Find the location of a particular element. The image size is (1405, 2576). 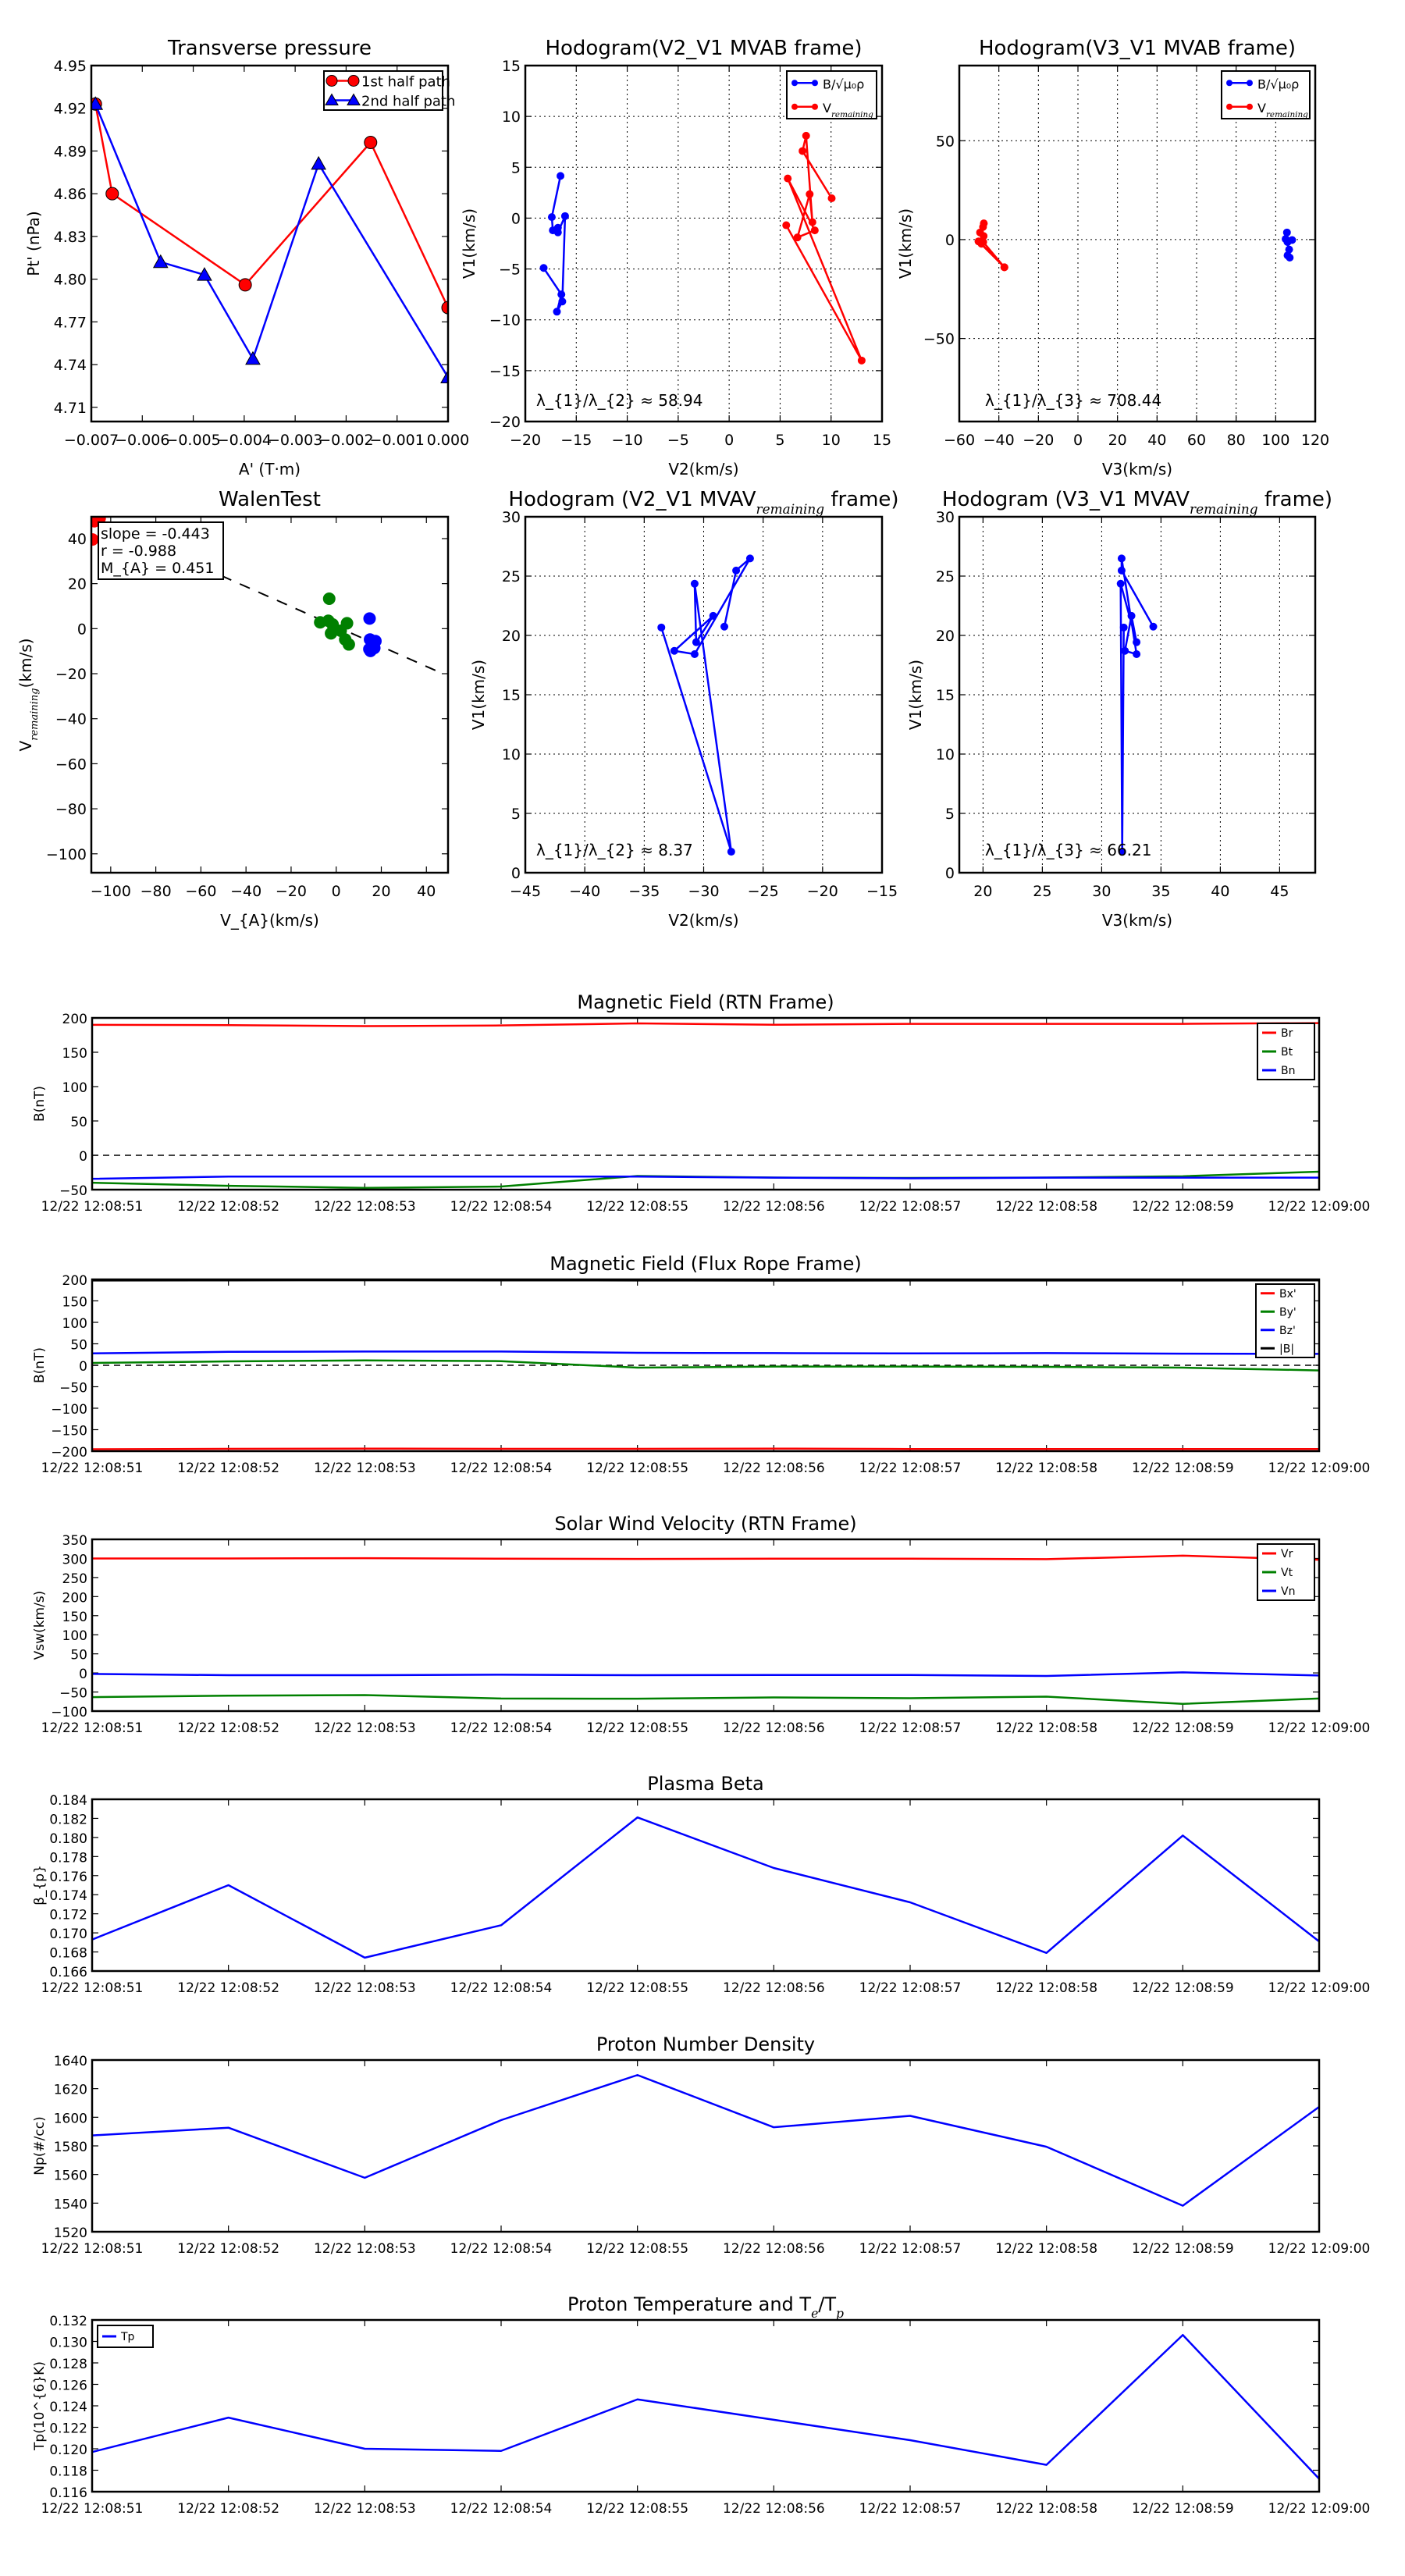

y-tick-label: 350 is located at coordinates (74, 1541).